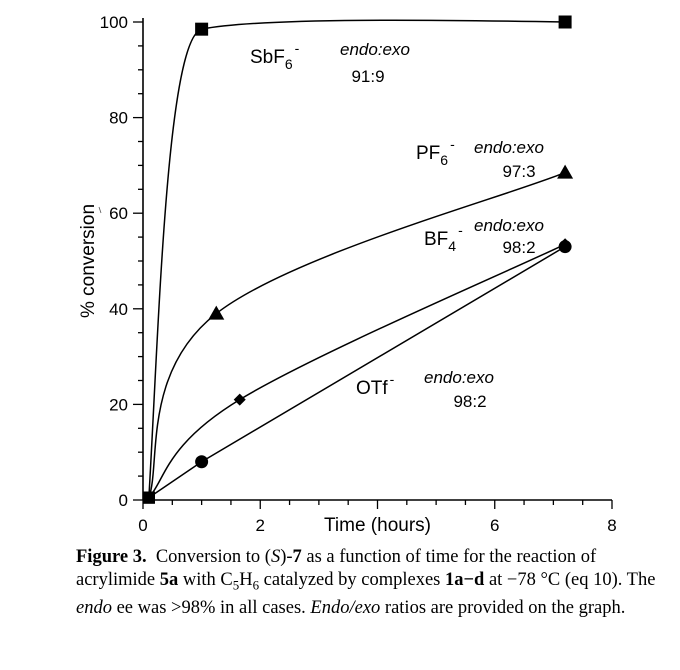 This screenshot has width=680, height=670. What do you see at coordinates (118, 213) in the screenshot?
I see `y-tick-label: 60` at bounding box center [118, 213].